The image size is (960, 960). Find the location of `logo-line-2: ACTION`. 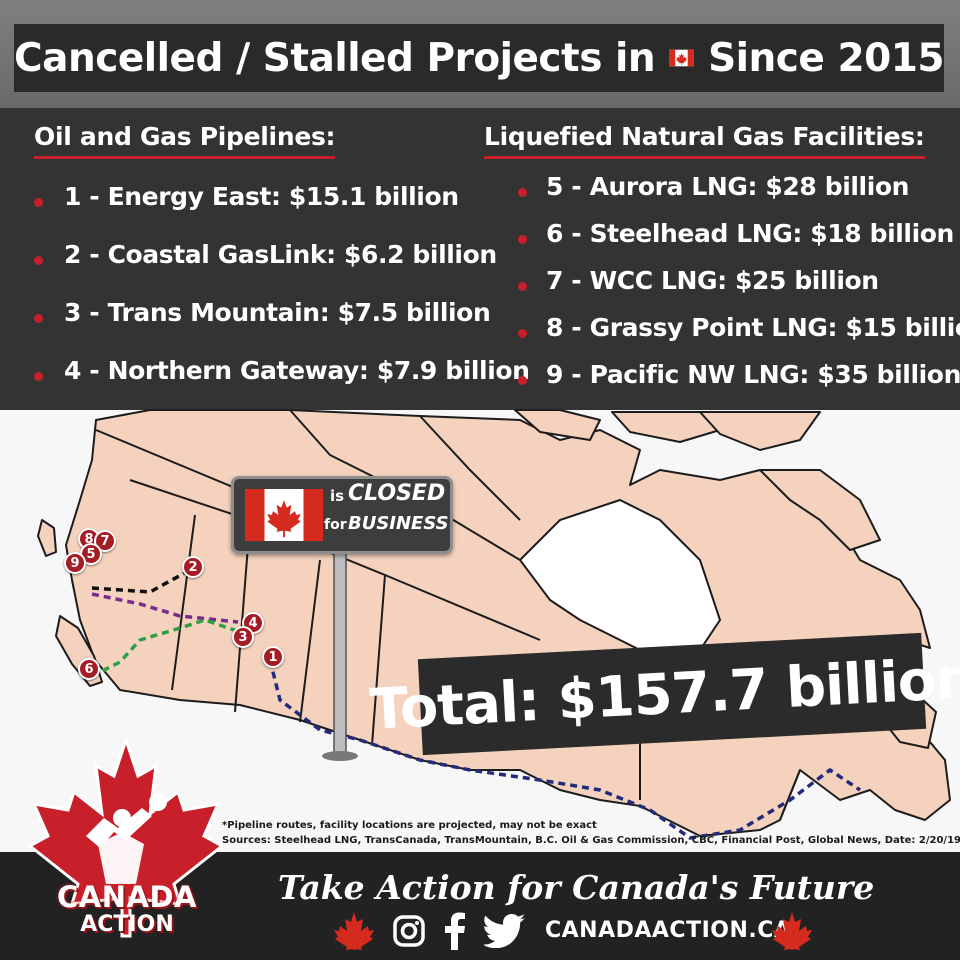

logo-line-2: ACTION is located at coordinates (127, 924).